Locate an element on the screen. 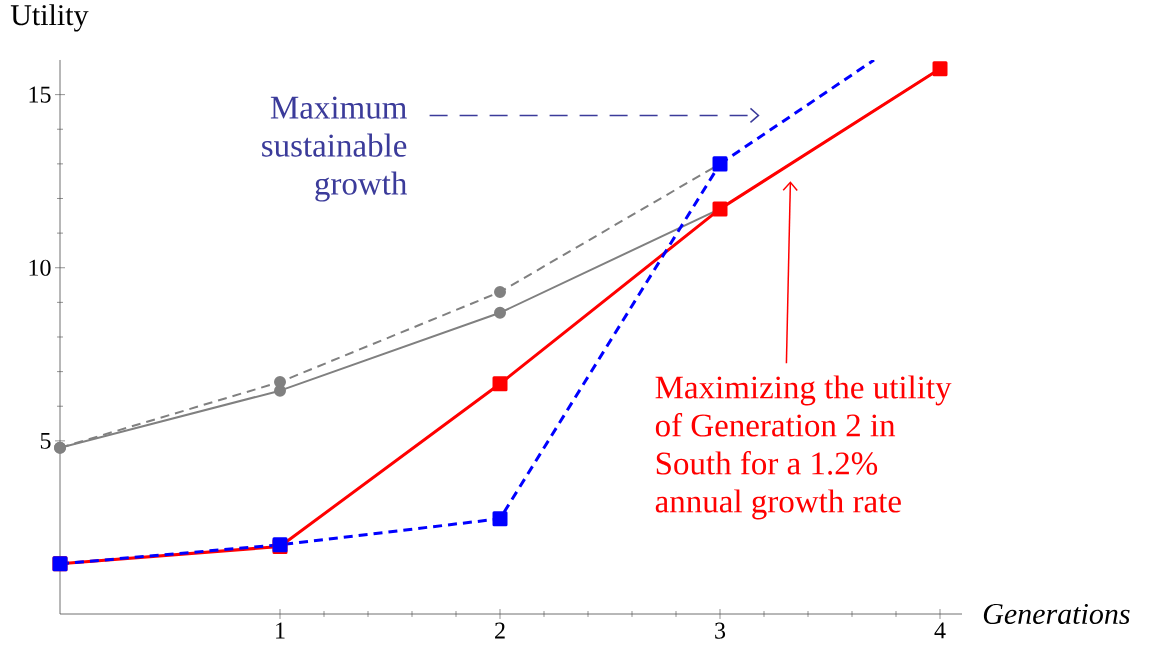  y-tick-label: 15 is located at coordinates (40, 94).